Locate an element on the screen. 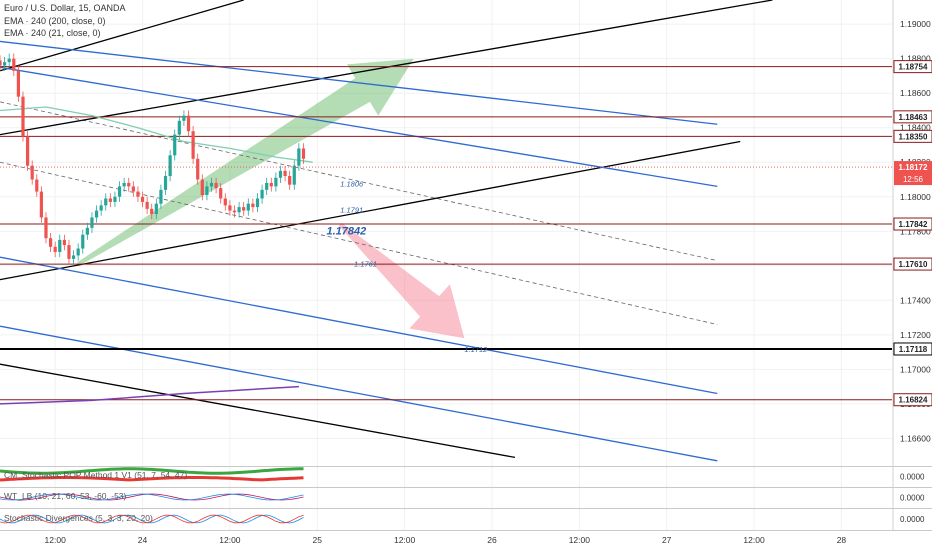 This screenshot has width=932, height=555. price-annotation: 1.1791 is located at coordinates (351, 209).